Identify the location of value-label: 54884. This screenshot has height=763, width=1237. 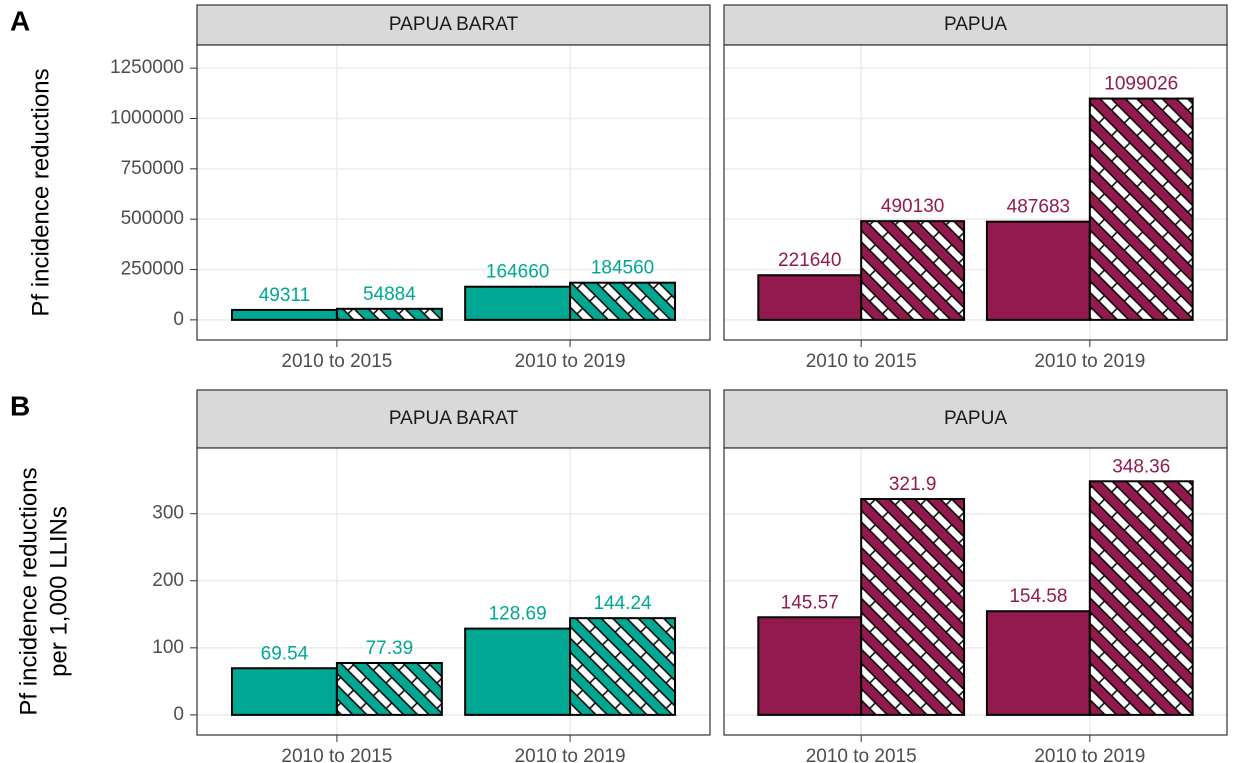
(389, 294).